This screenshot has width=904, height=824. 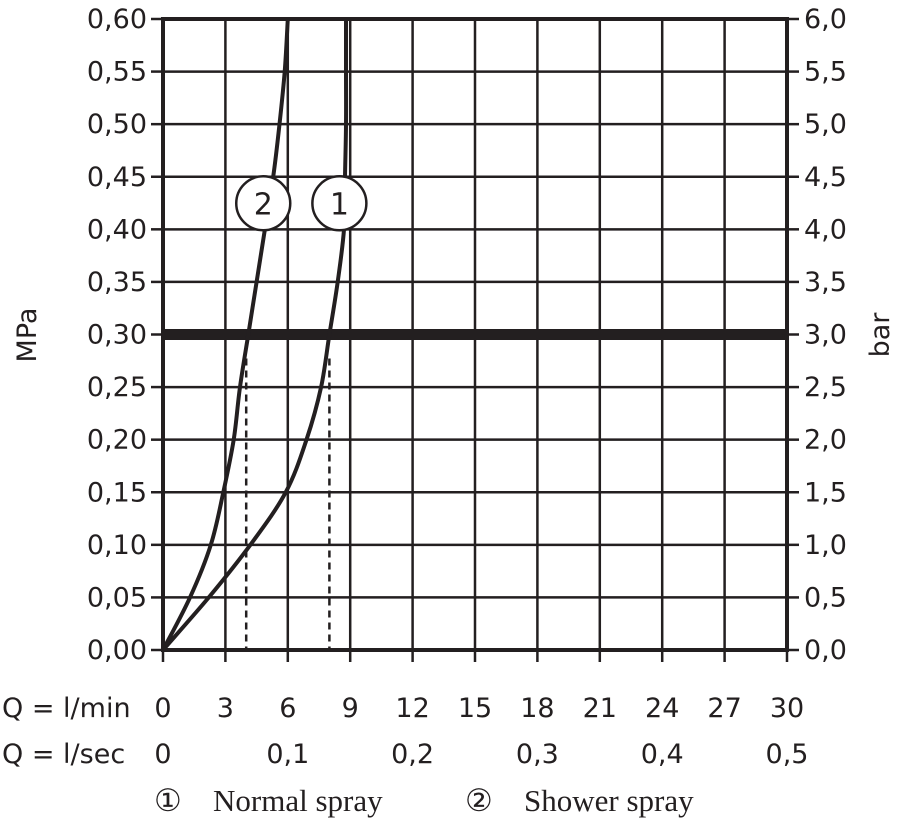 I want to click on series-badges: 12, so click(x=301, y=203).